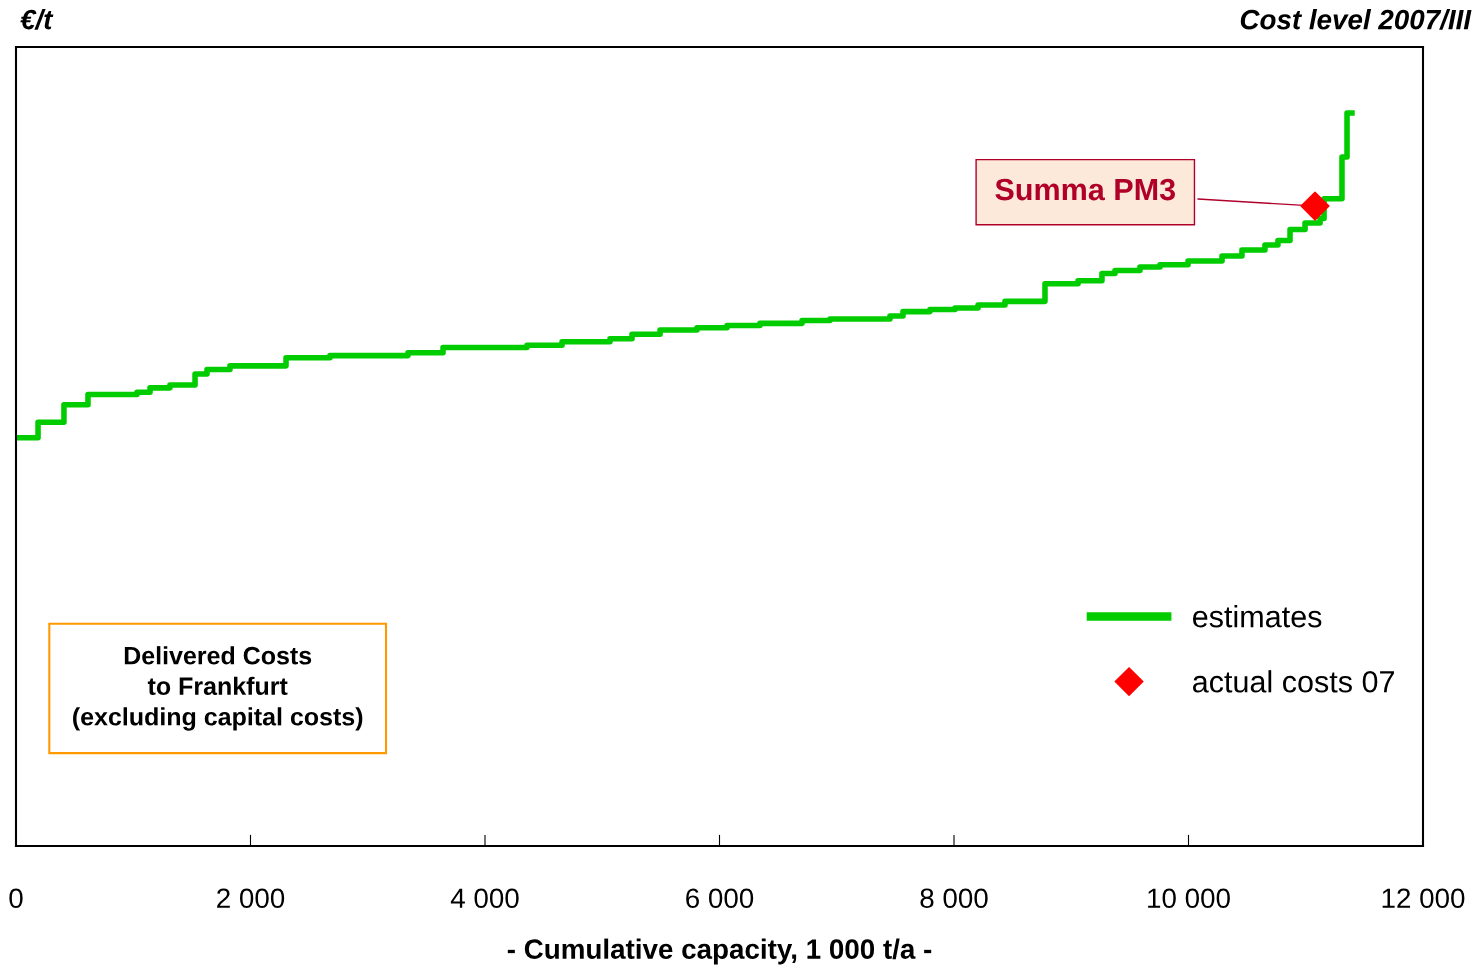 The image size is (1479, 979). I want to click on x-tick-label: 8 000, so click(954, 898).